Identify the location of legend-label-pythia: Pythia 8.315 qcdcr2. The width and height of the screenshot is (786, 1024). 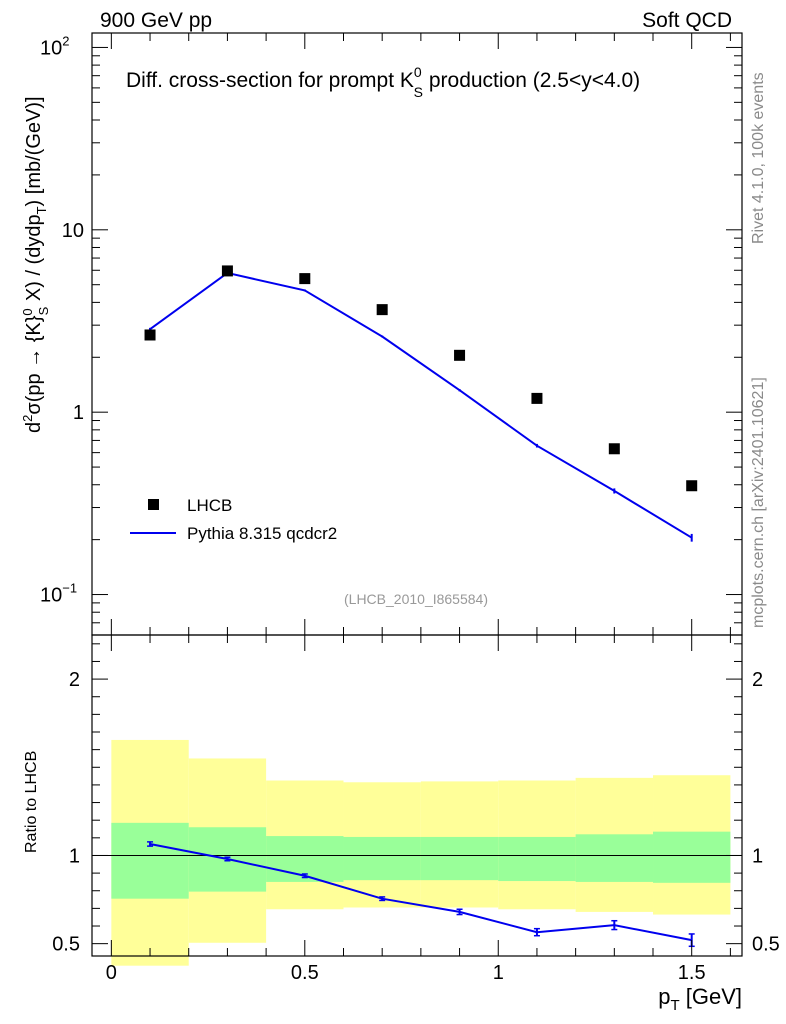
(262, 533).